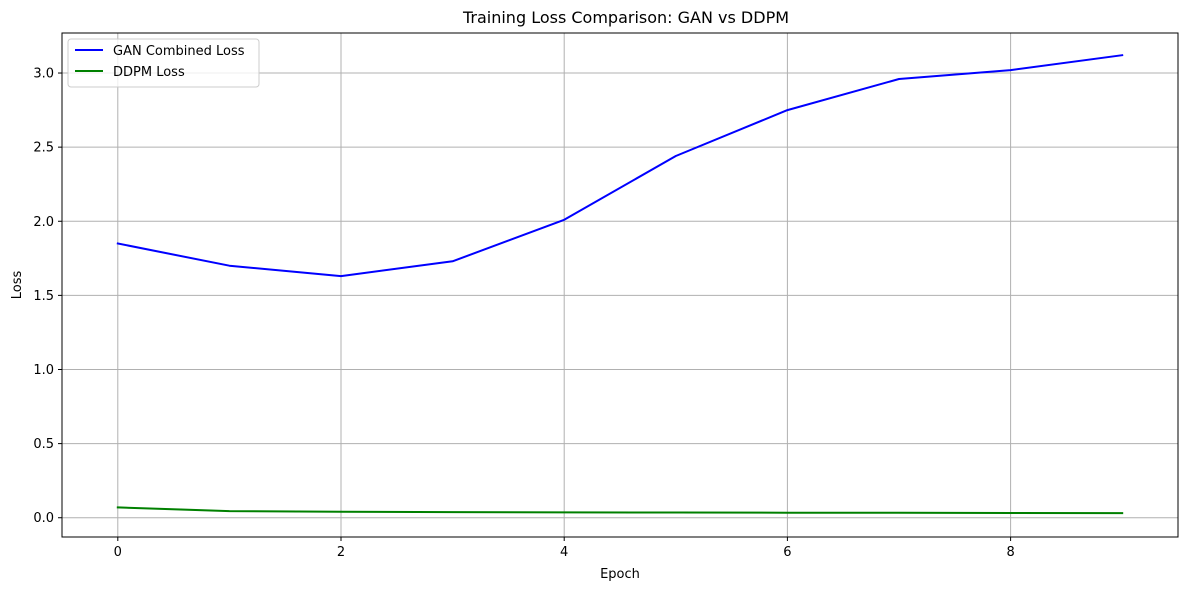  What do you see at coordinates (43, 74) in the screenshot?
I see `y-tick-label: 3.0` at bounding box center [43, 74].